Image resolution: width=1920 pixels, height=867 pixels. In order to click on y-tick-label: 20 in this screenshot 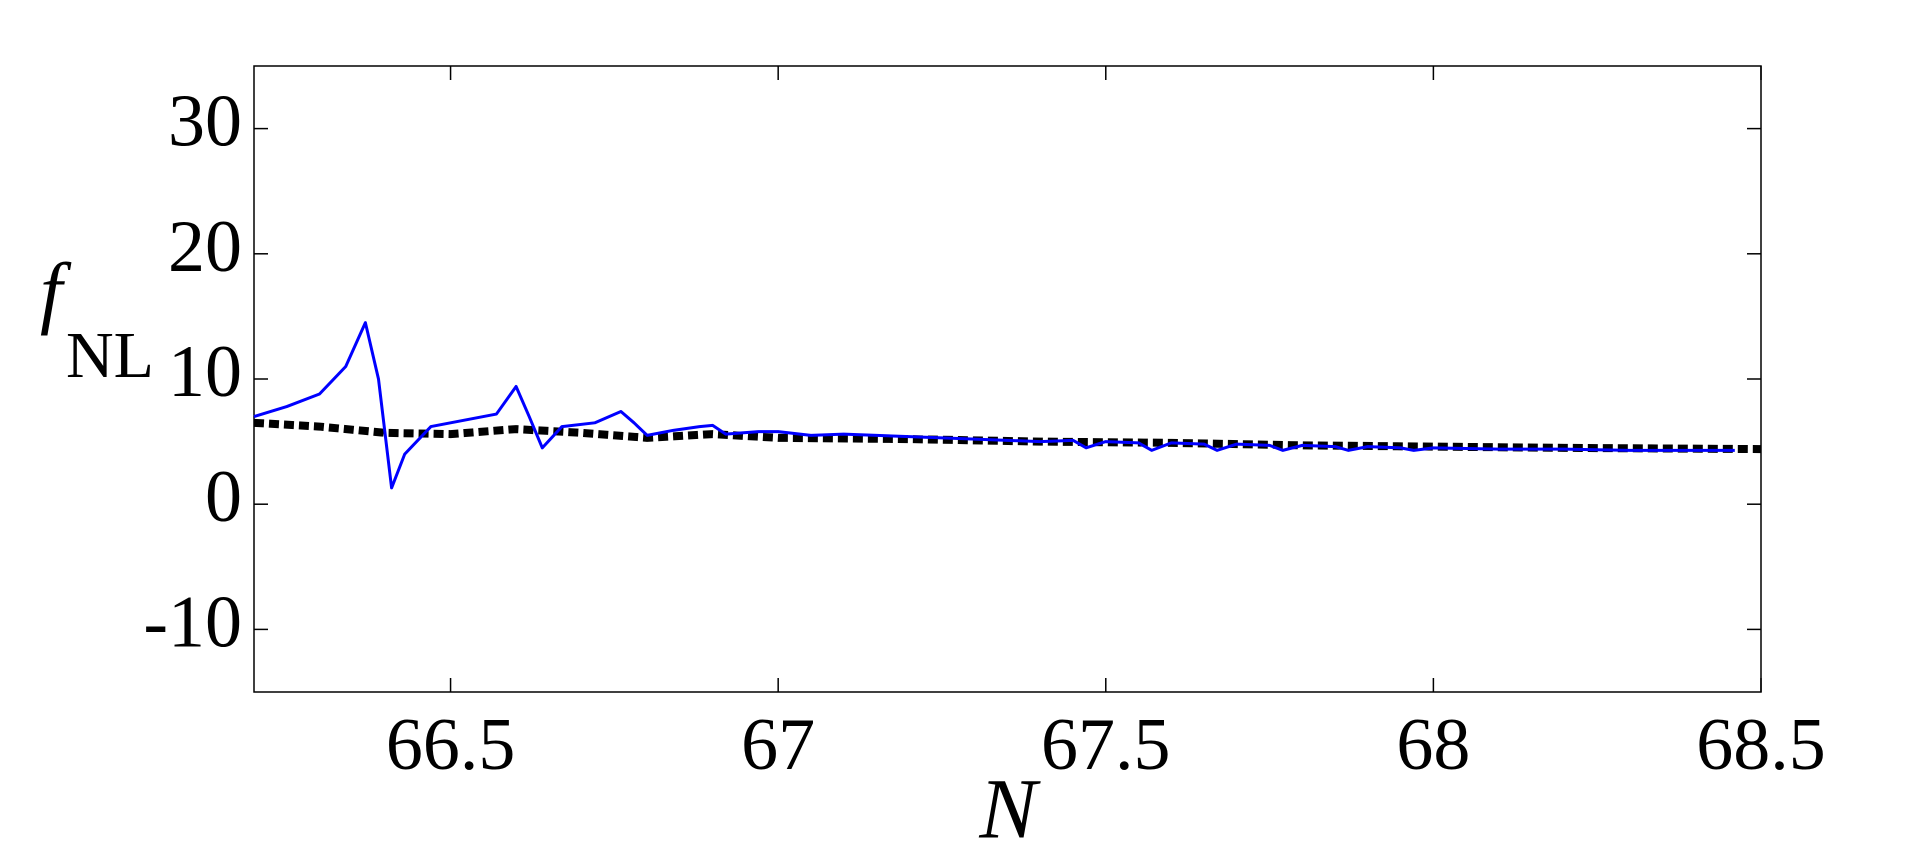, I will do `click(205, 247)`.